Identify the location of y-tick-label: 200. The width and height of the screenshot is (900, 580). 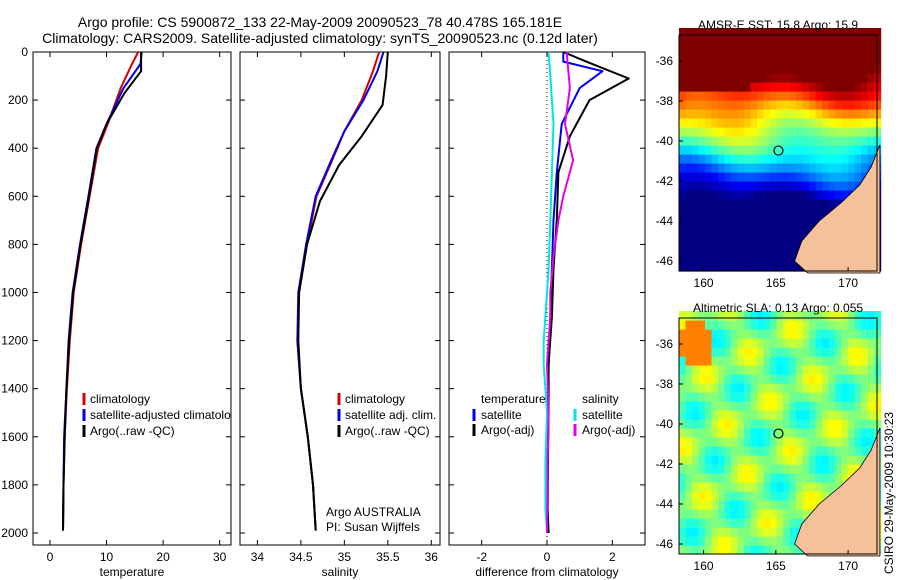
(18, 100).